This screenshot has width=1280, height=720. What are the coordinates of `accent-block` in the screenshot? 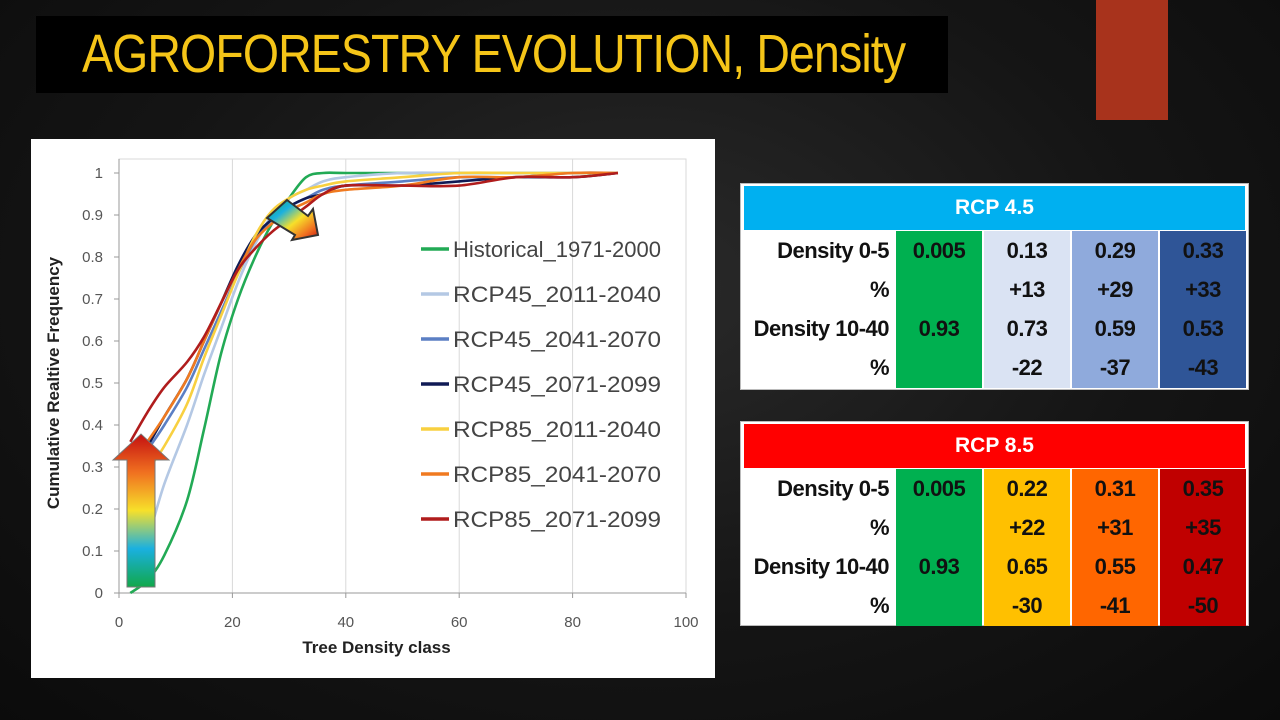 It's located at (1132, 60).